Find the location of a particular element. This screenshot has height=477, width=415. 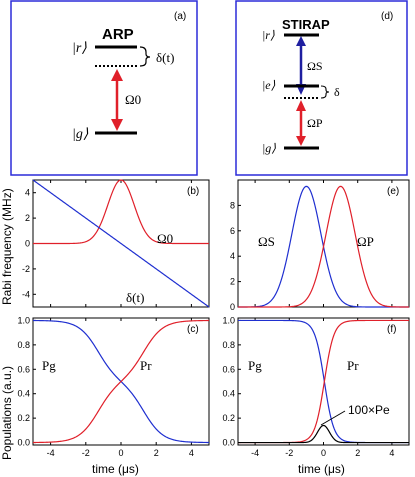

label-pr-f: Pr is located at coordinates (353, 365).